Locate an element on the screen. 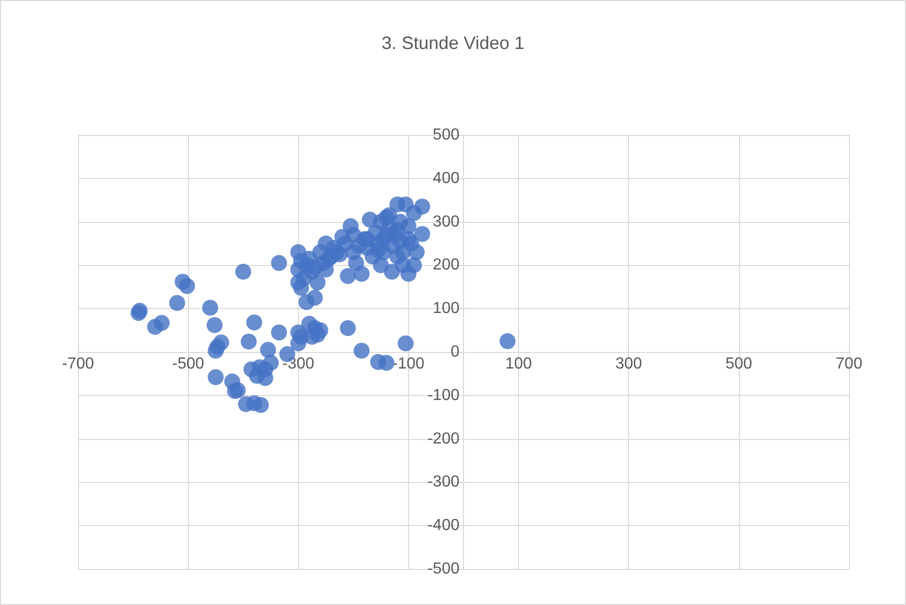  x-tick-label: 500 is located at coordinates (739, 364).